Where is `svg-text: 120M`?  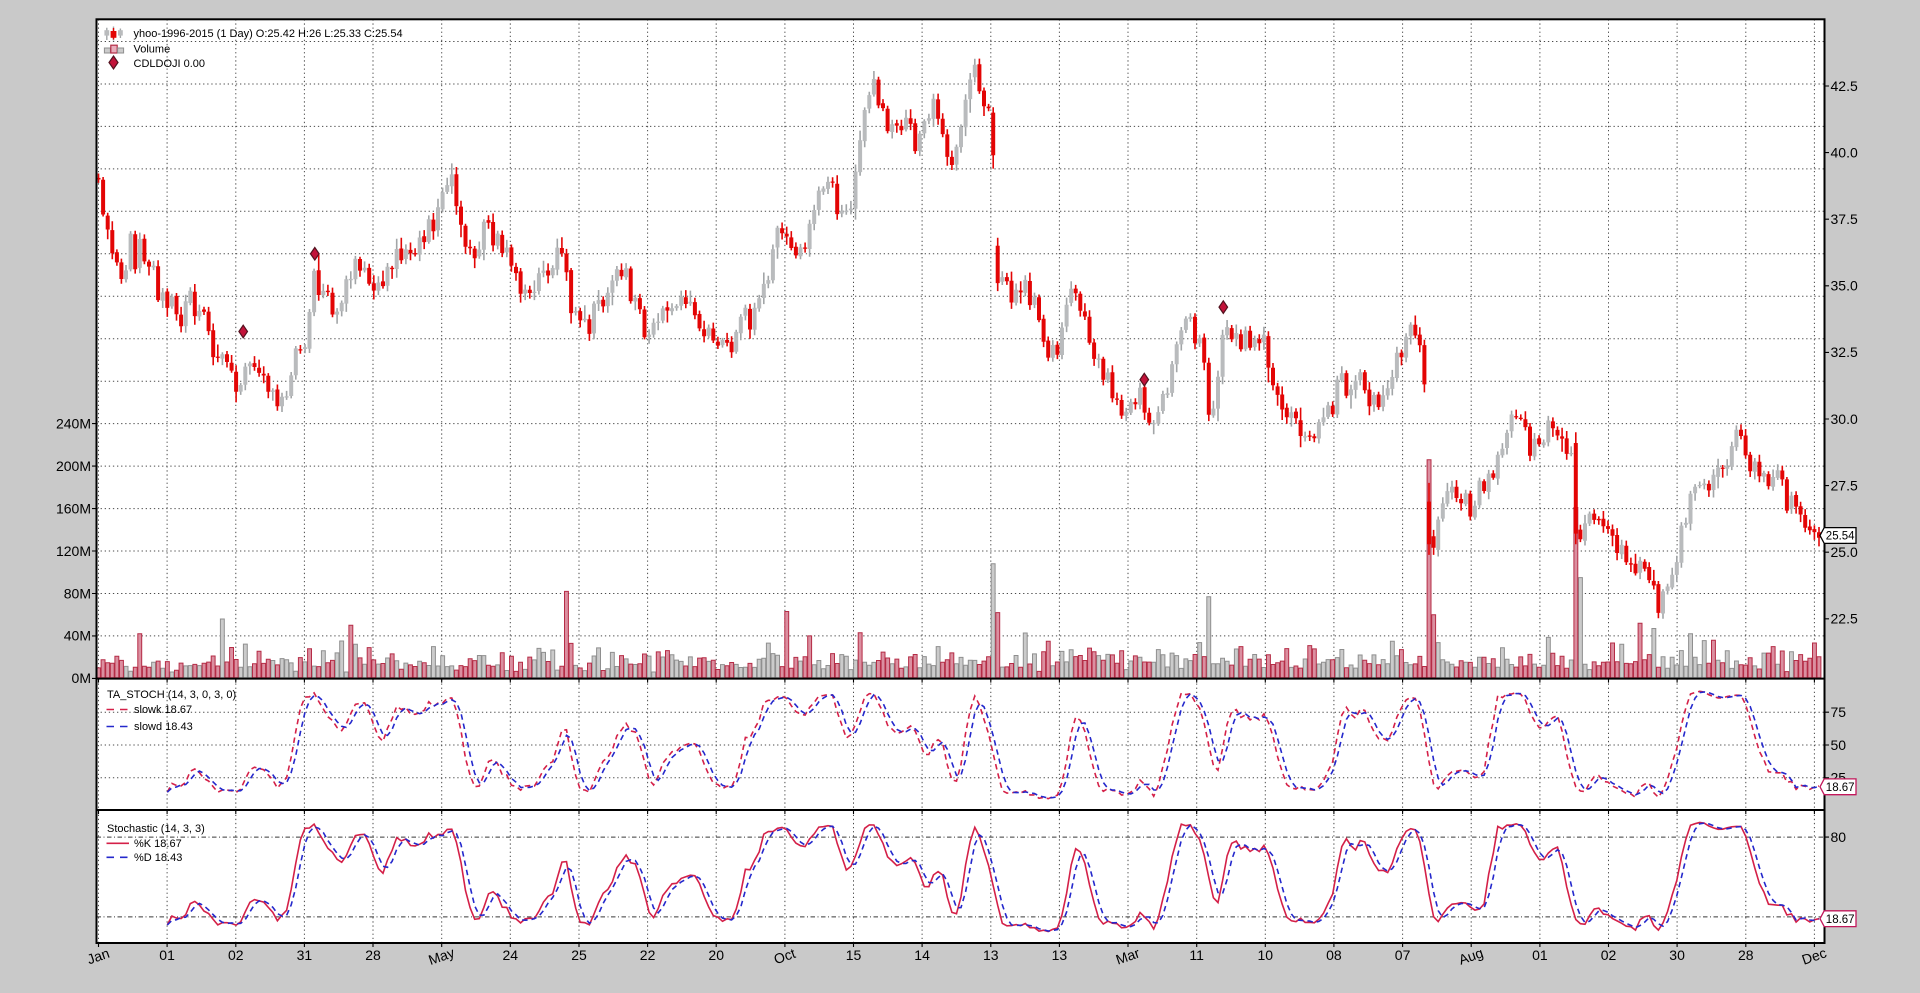 svg-text: 120M is located at coordinates (73, 551).